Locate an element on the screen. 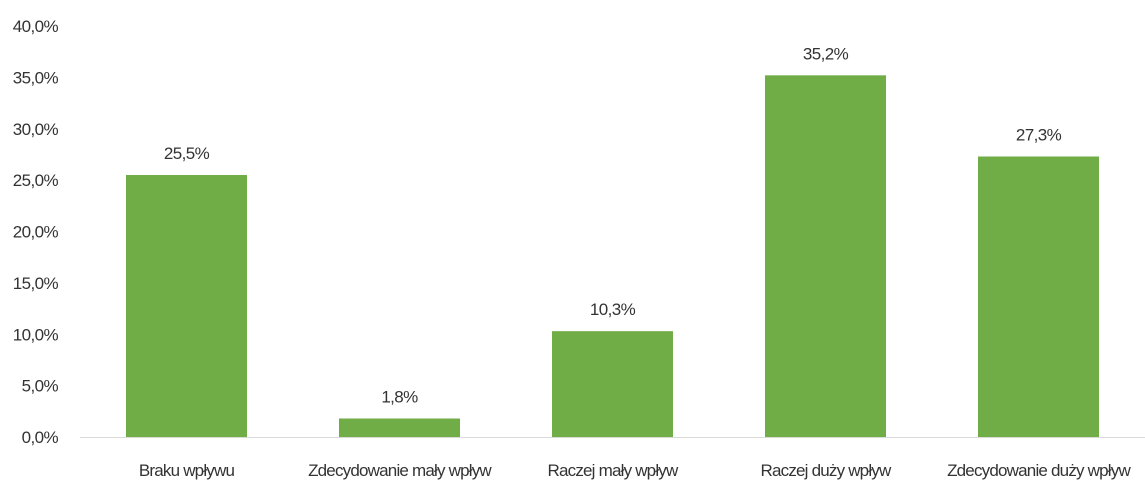 The height and width of the screenshot is (482, 1145). y-tick-label: 20,0% is located at coordinates (36, 232).